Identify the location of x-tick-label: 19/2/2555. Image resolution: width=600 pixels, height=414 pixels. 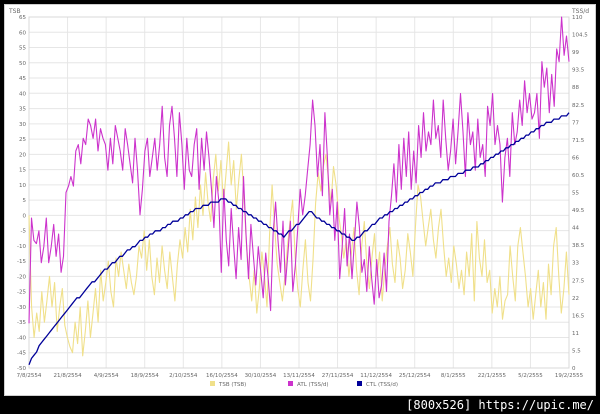
(569, 376).